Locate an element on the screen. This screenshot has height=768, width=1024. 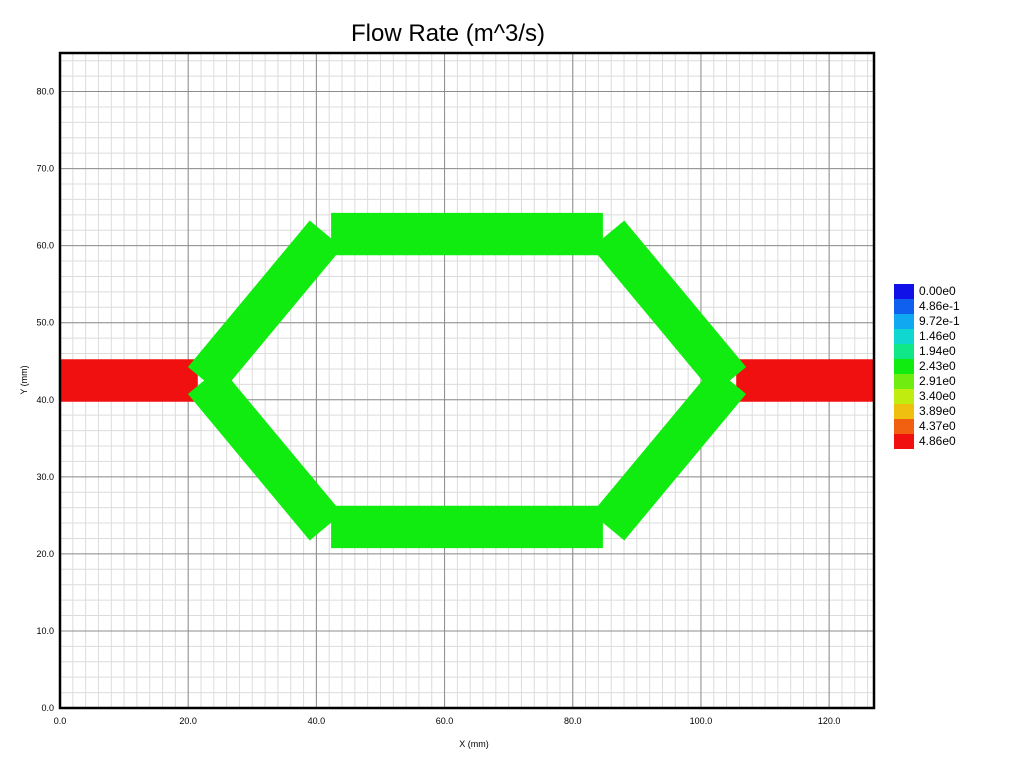
y-tick-label: 0.0 is located at coordinates (47, 708).